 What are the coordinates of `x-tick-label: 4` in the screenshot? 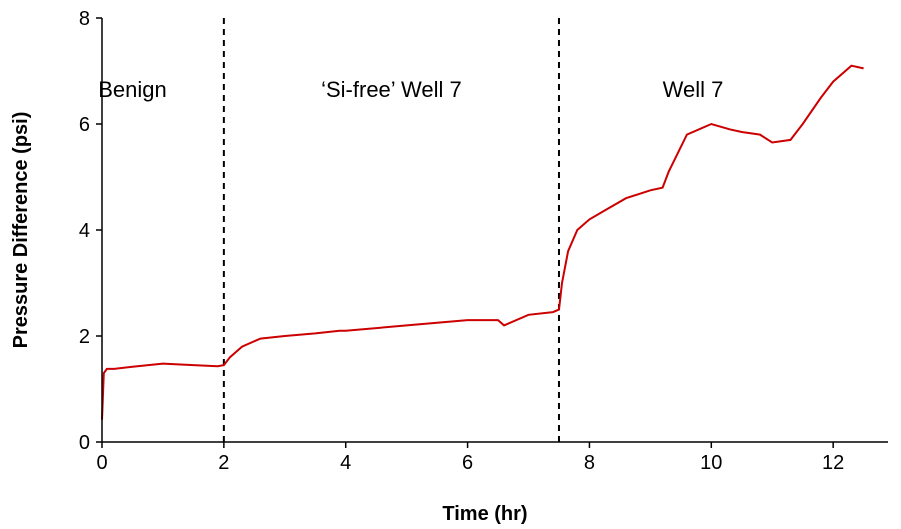 It's located at (345, 463).